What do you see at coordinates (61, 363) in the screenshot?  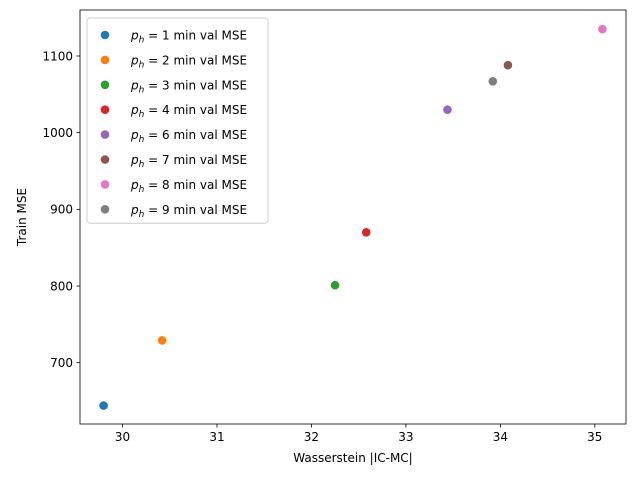 I see `y-tick-label: 700` at bounding box center [61, 363].